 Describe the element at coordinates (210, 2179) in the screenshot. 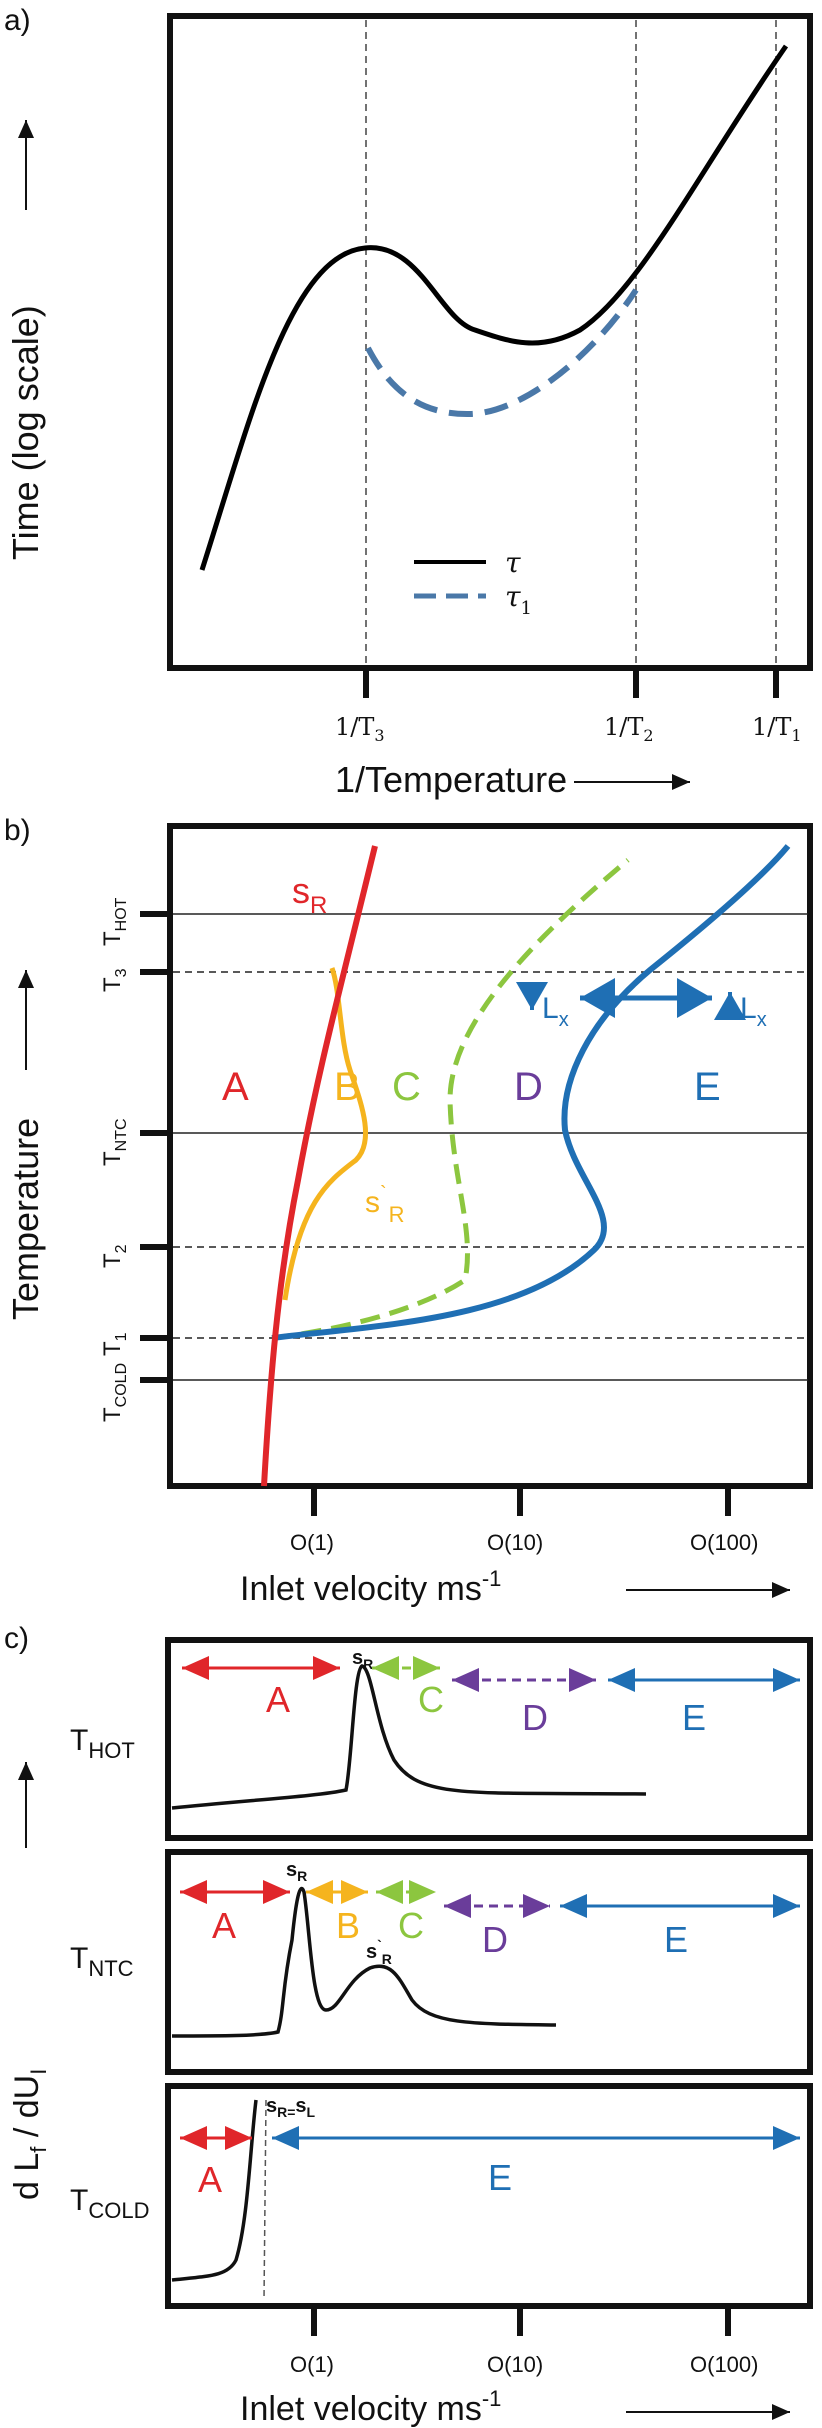

I see `cold-region-a: A` at that location.